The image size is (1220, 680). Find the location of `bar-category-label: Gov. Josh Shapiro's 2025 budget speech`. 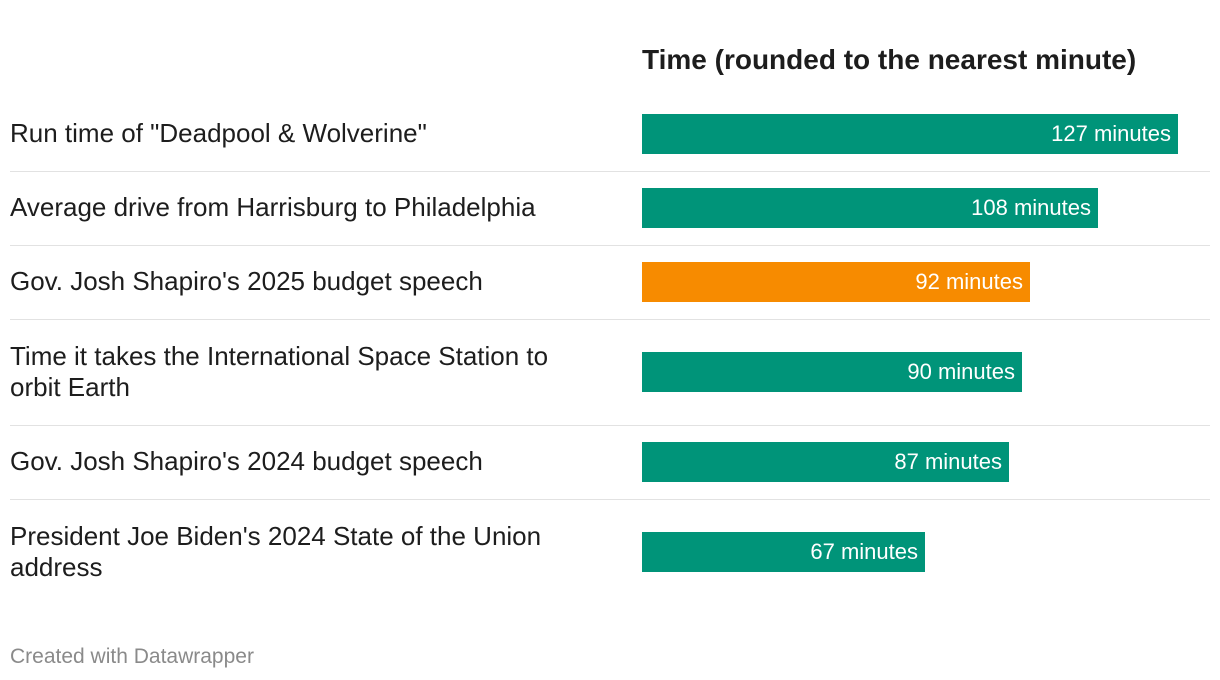

bar-category-label: Gov. Josh Shapiro's 2025 budget speech is located at coordinates (246, 281).